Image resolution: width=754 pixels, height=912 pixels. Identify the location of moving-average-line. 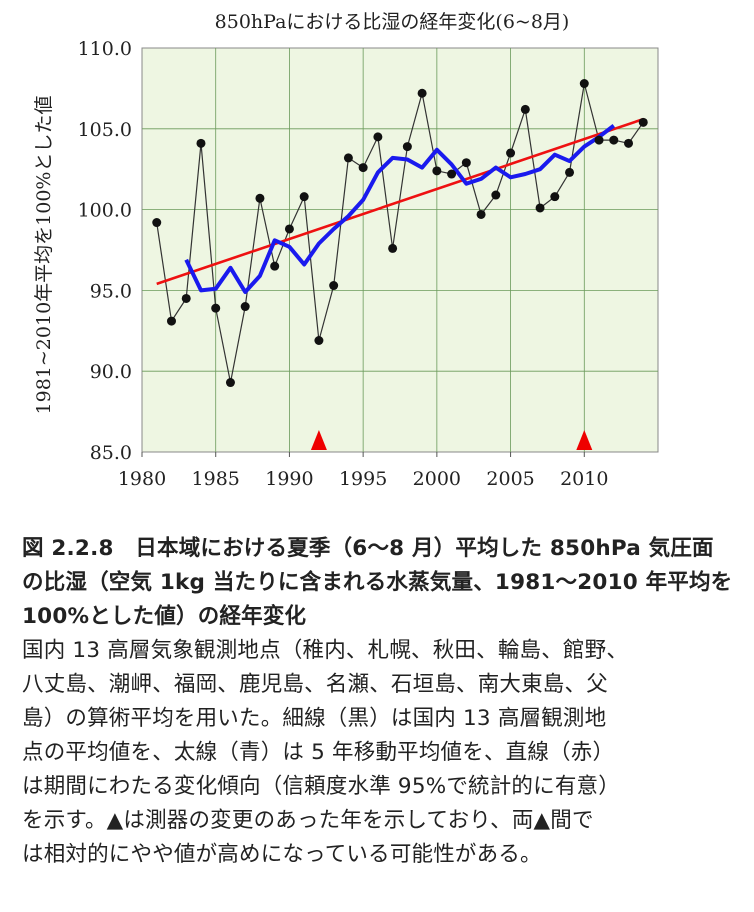
(400, 209).